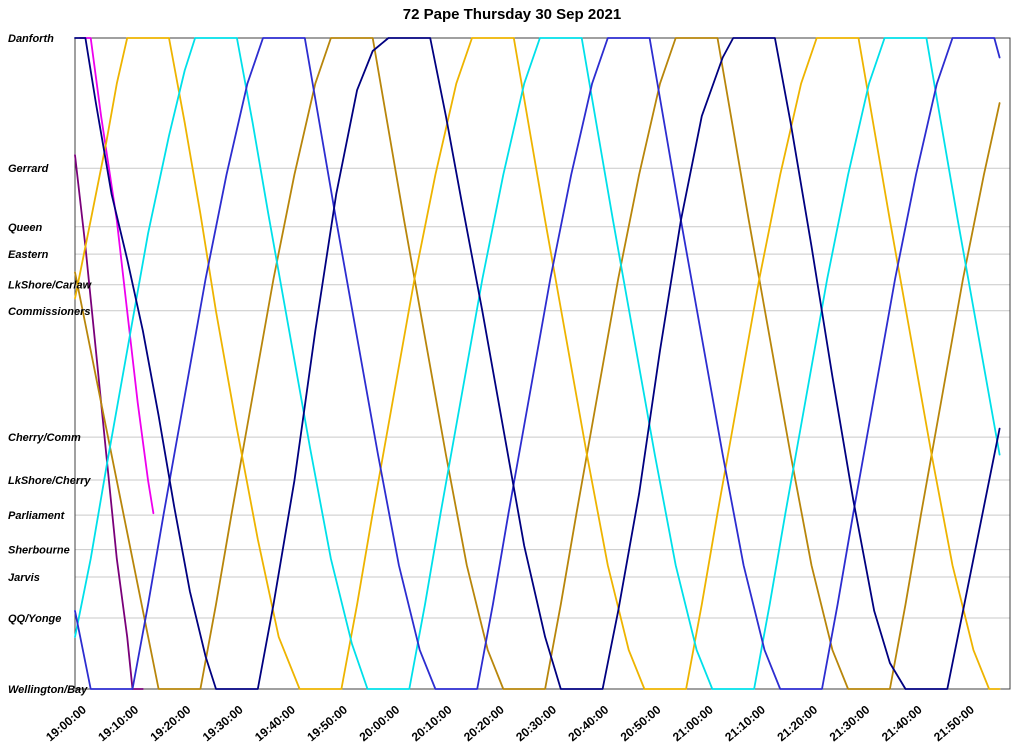 Image resolution: width=1024 pixels, height=749 pixels. What do you see at coordinates (171, 723) in the screenshot?
I see `x-axis-label-19-20-00: 19:20:00` at bounding box center [171, 723].